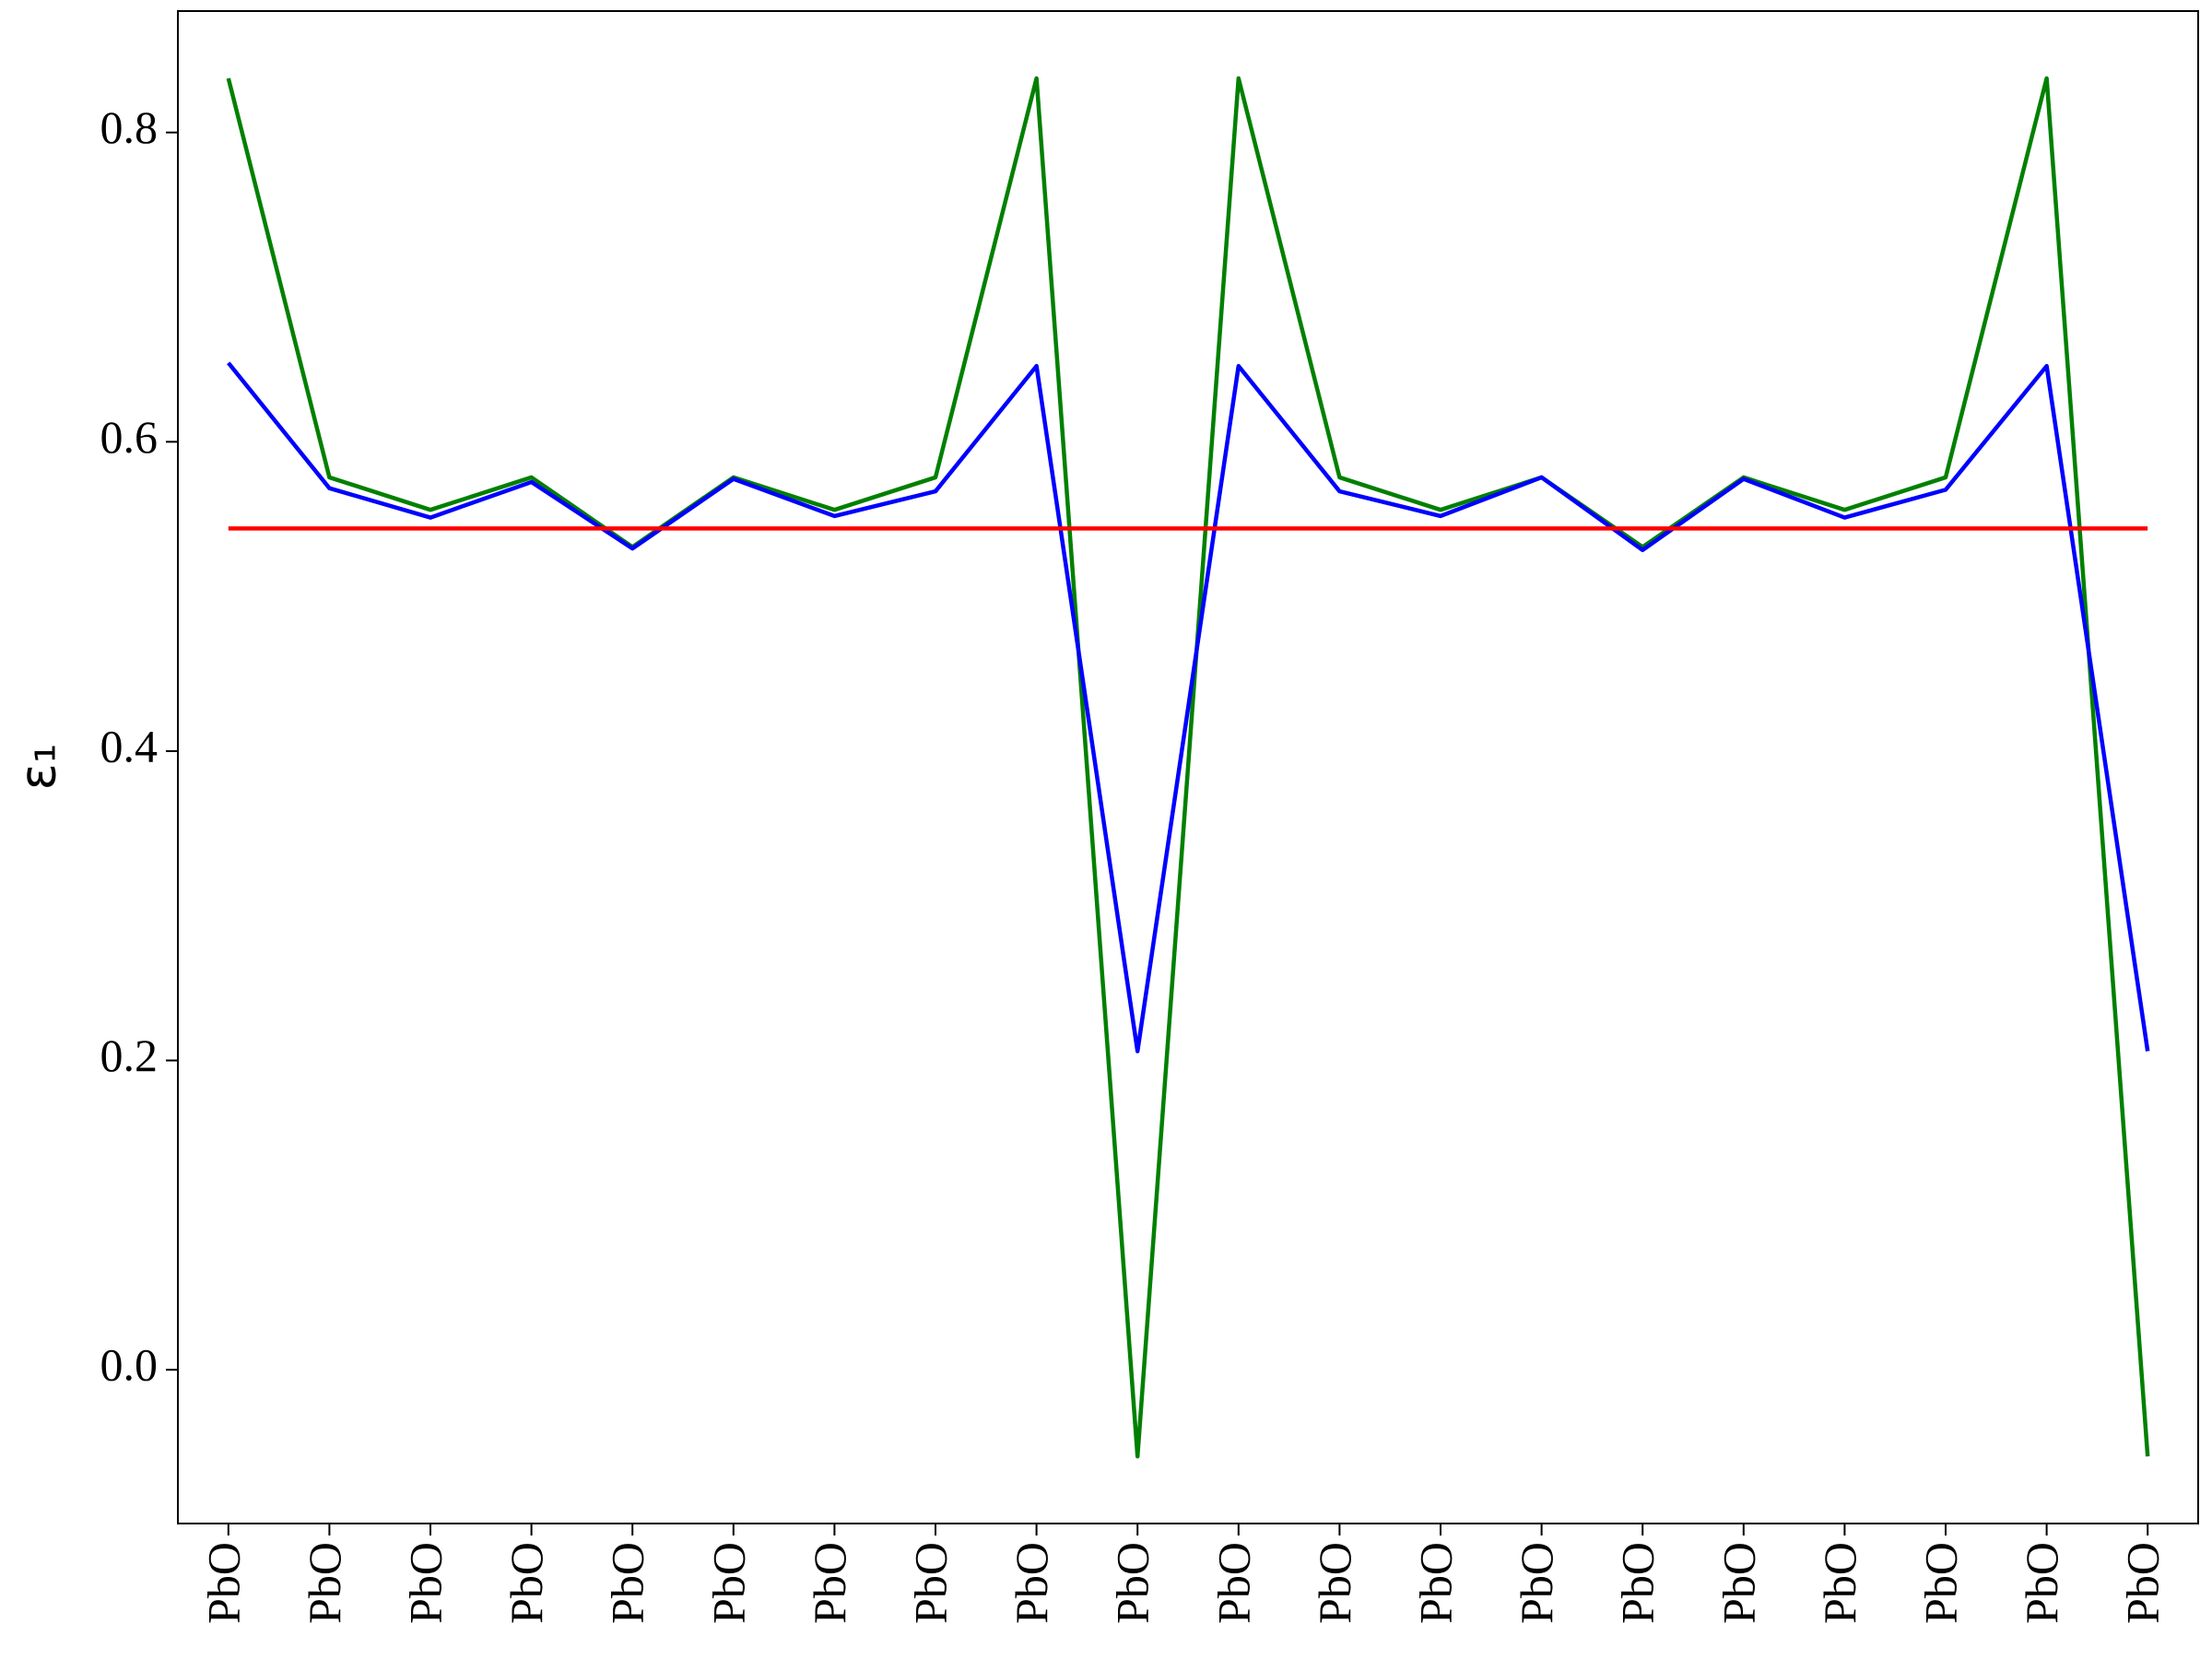  I want to click on y-axis-label: ε₁, so click(38, 767).